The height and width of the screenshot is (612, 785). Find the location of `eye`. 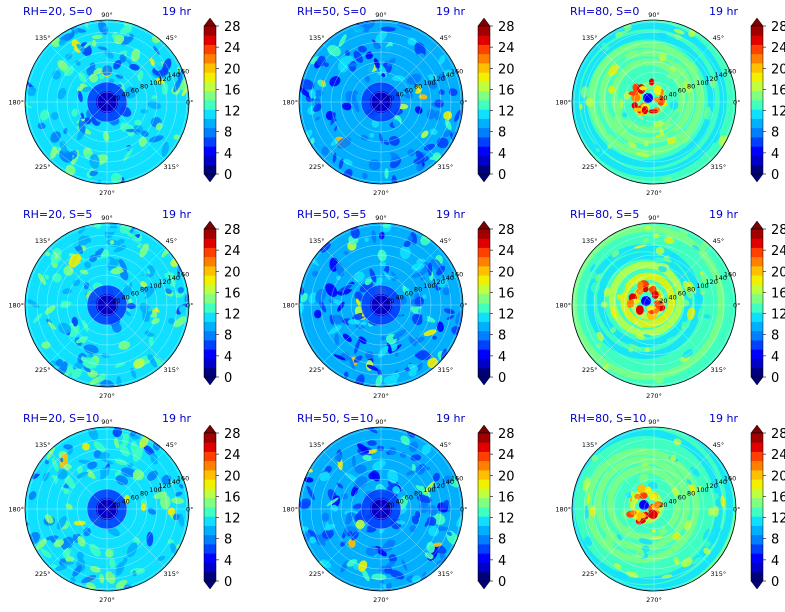

eye is located at coordinates (646, 301).